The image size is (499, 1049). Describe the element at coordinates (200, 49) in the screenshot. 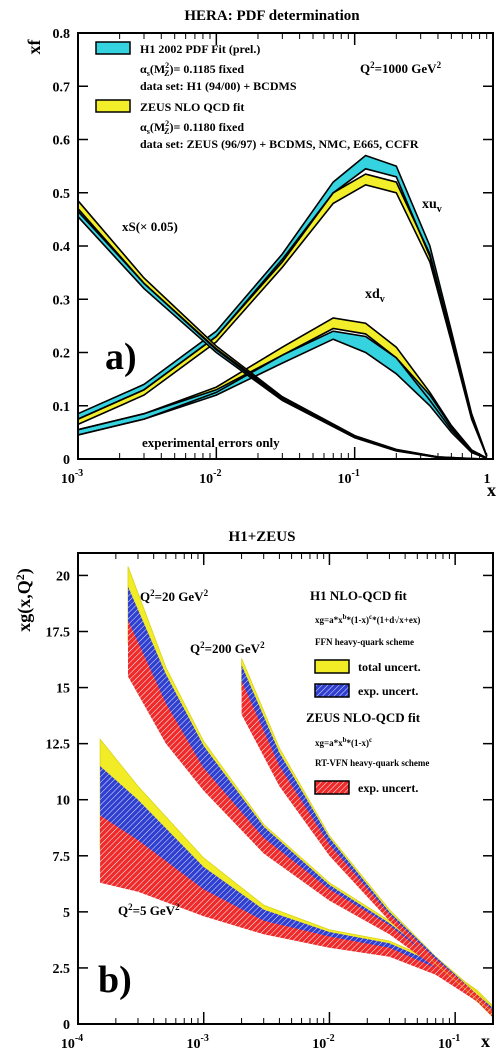

I see `h1-legend-label: H1 2002 PDF Fit (prel.)` at that location.